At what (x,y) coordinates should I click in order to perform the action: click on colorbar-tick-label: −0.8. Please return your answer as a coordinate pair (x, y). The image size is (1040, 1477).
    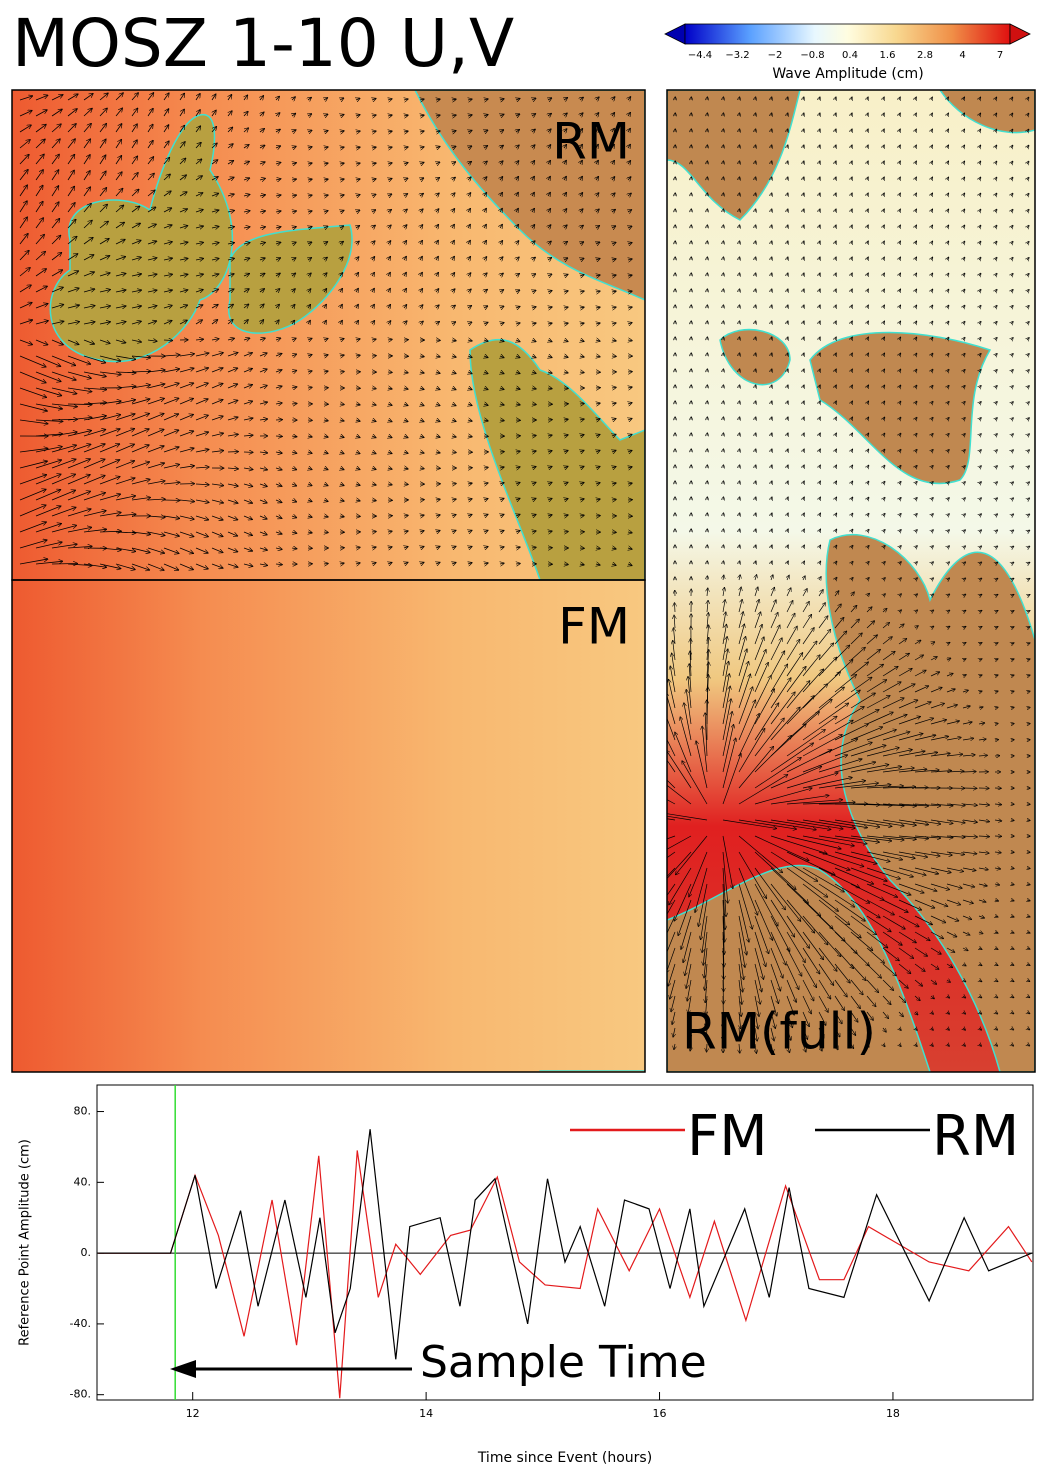
    Looking at the image, I should click on (812, 55).